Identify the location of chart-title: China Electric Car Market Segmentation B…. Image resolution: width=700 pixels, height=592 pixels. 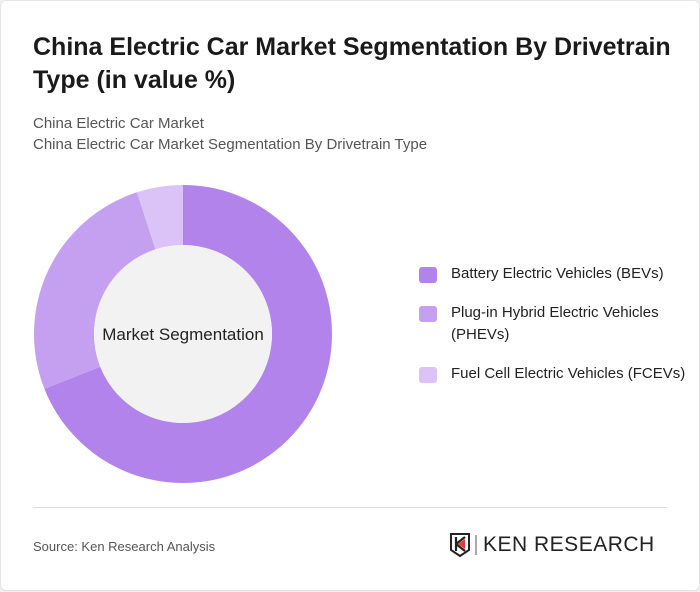
(352, 63).